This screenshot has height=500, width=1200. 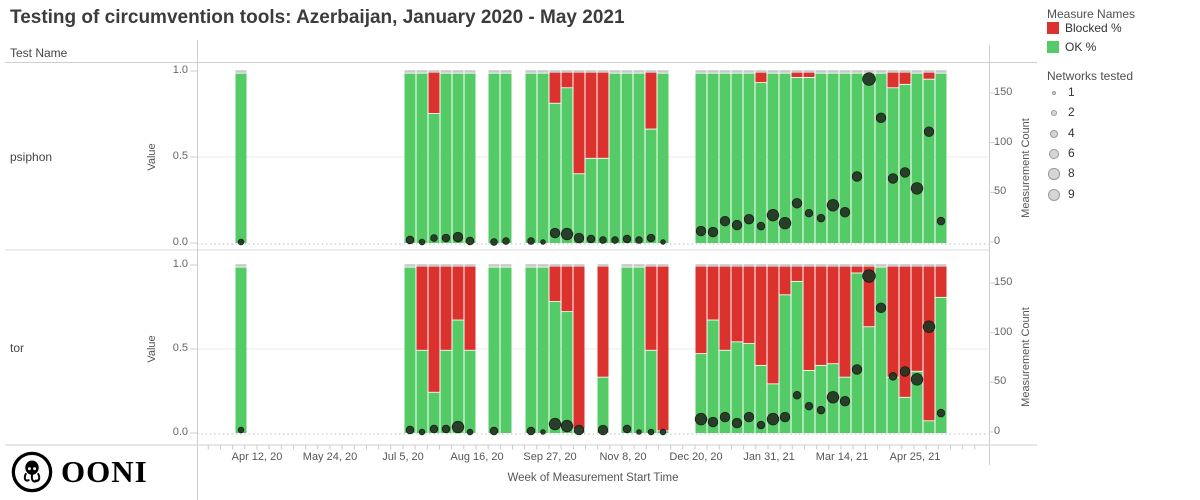 I want to click on legend-measure-item: OK %, so click(x=1071, y=47).